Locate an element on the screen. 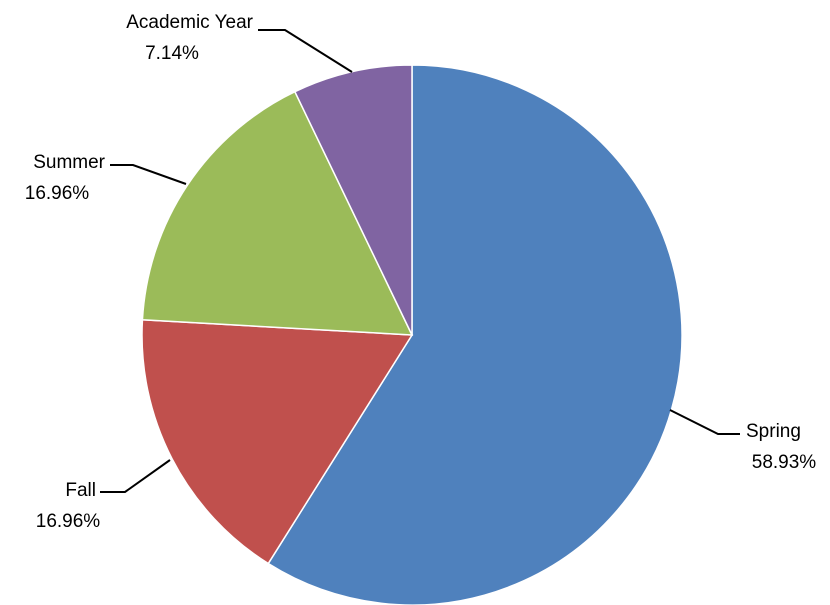 This screenshot has width=830, height=605. leader-line-spring is located at coordinates (704, 422).